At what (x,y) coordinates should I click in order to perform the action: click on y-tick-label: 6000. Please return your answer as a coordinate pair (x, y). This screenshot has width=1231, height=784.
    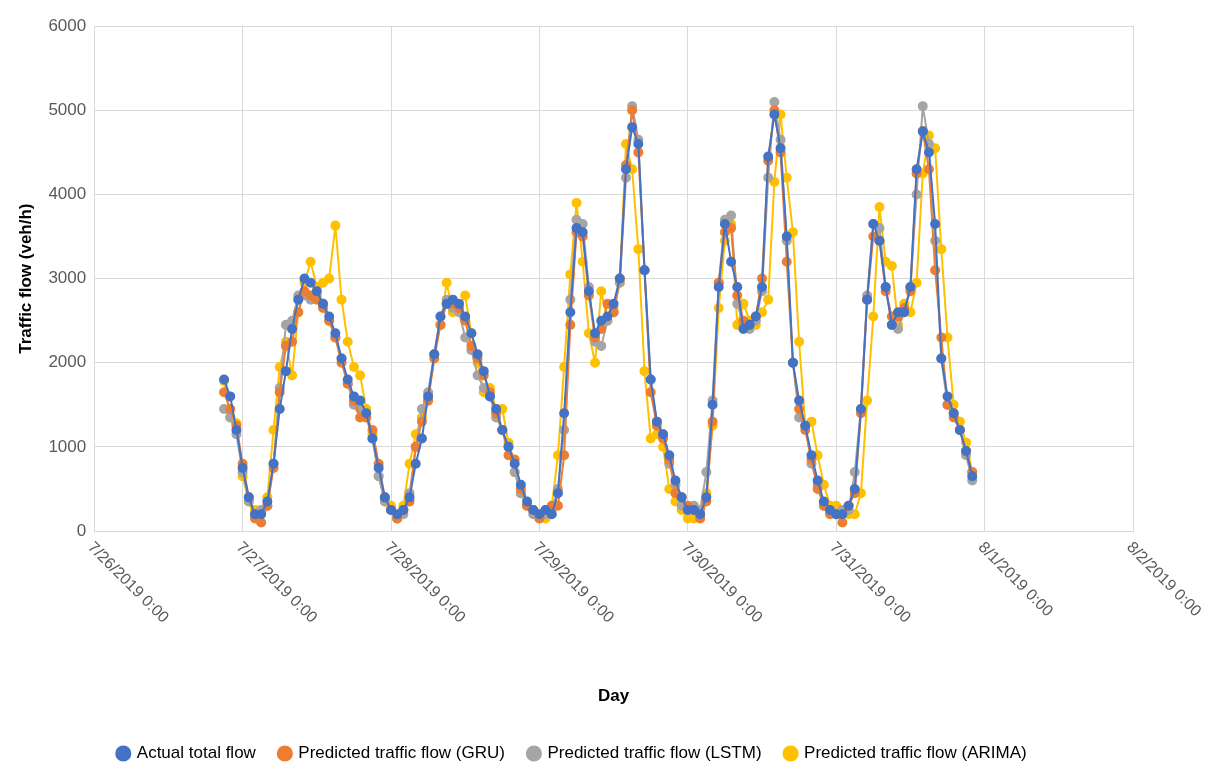
    Looking at the image, I should click on (67, 25).